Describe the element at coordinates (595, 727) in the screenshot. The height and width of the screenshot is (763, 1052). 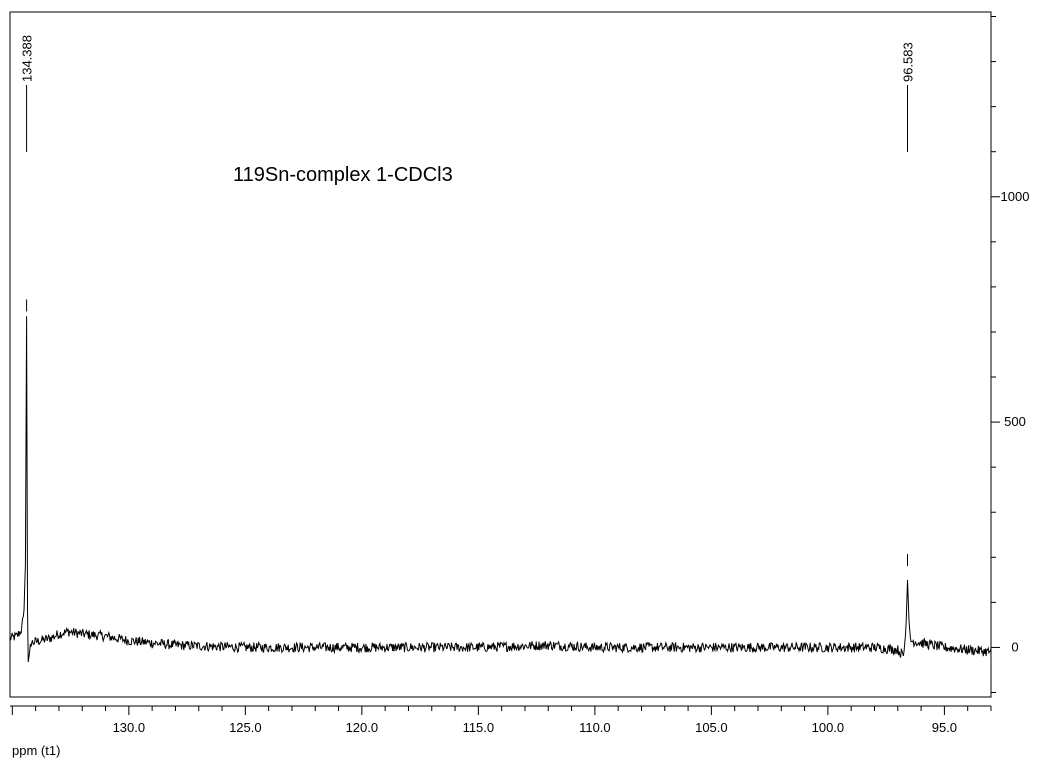
I see `x-tick-label: 110.0` at that location.